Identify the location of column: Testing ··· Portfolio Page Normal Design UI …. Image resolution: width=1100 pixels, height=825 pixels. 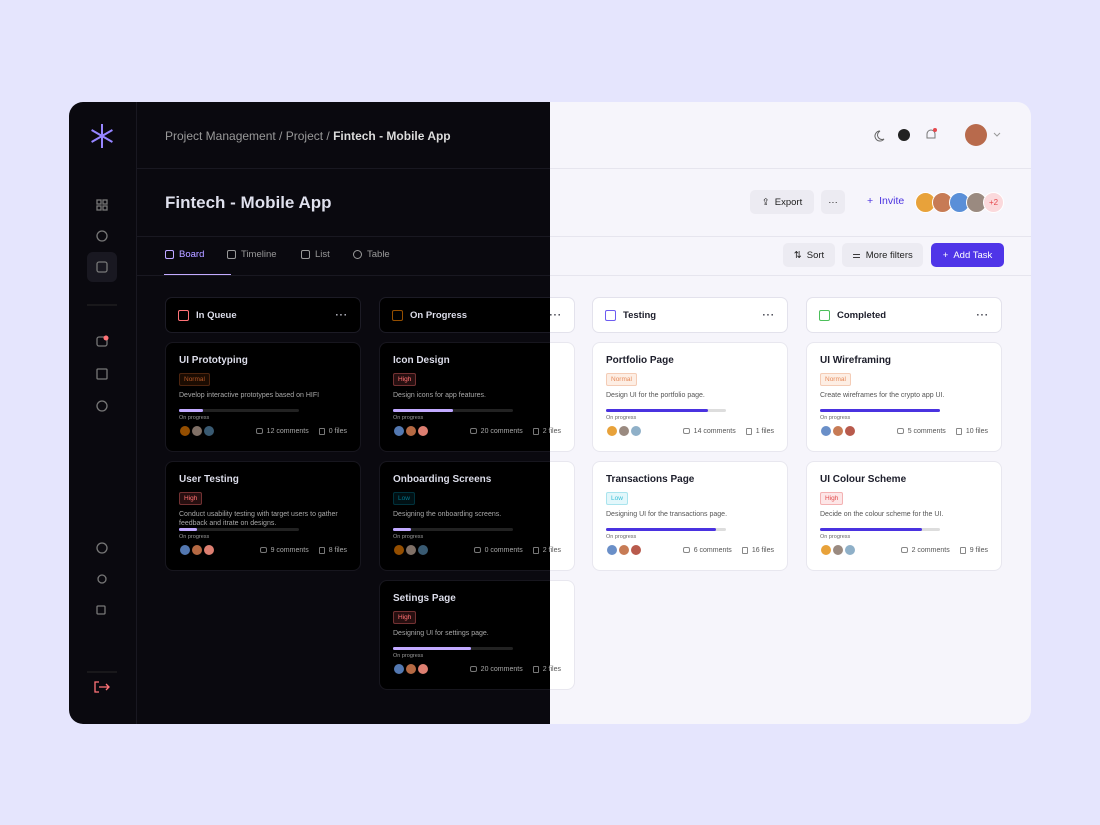
(690, 434).